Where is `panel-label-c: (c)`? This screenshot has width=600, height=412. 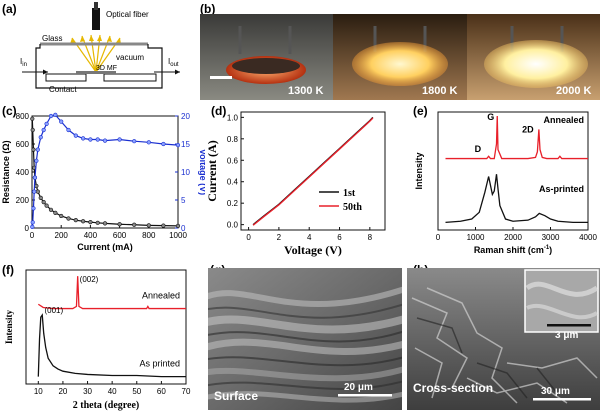 panel-label-c: (c) is located at coordinates (9, 111).